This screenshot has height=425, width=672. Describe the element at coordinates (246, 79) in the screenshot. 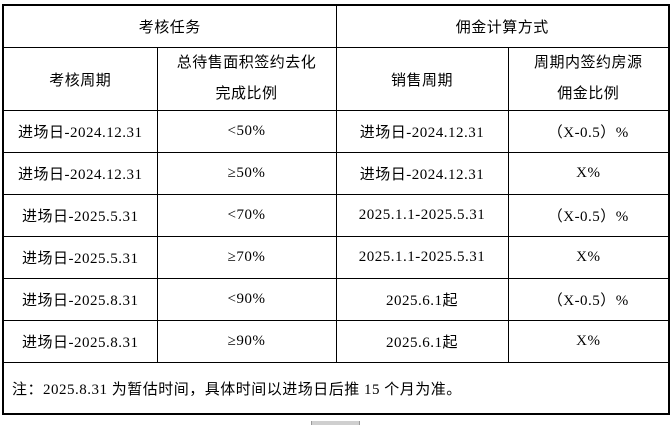

I see `col-header-completion-ratio: 总待售面积签约去化 完成比例` at that location.